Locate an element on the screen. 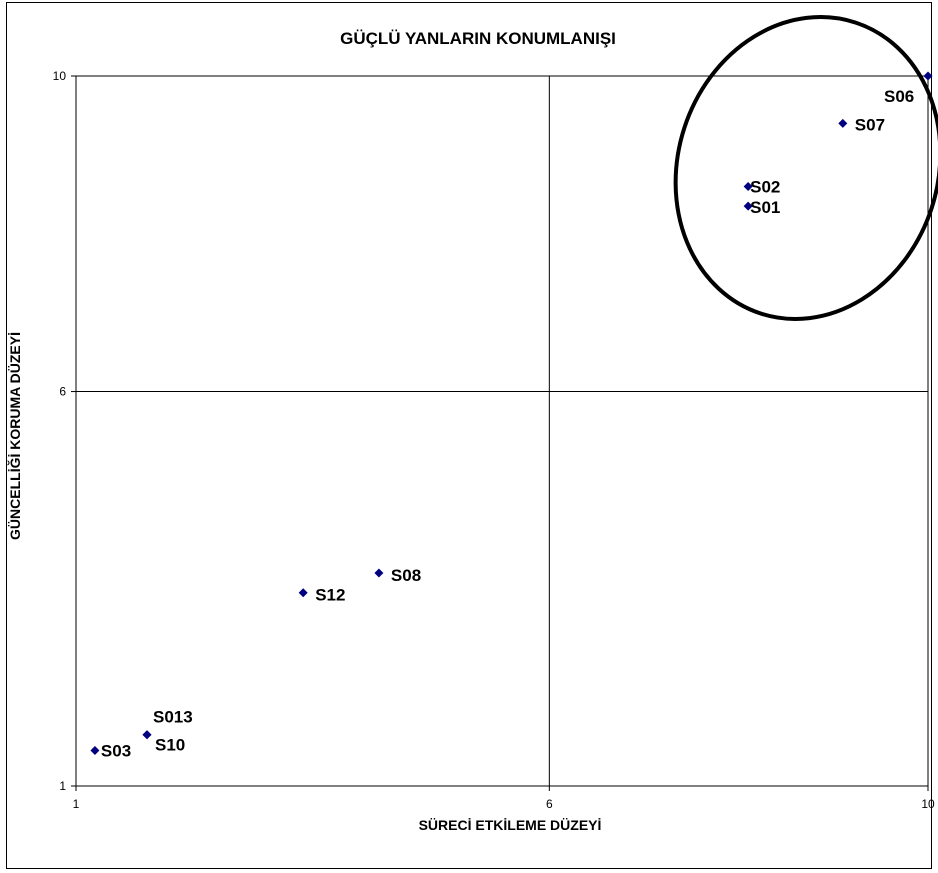  point-label-s02: S02 is located at coordinates (765, 186).